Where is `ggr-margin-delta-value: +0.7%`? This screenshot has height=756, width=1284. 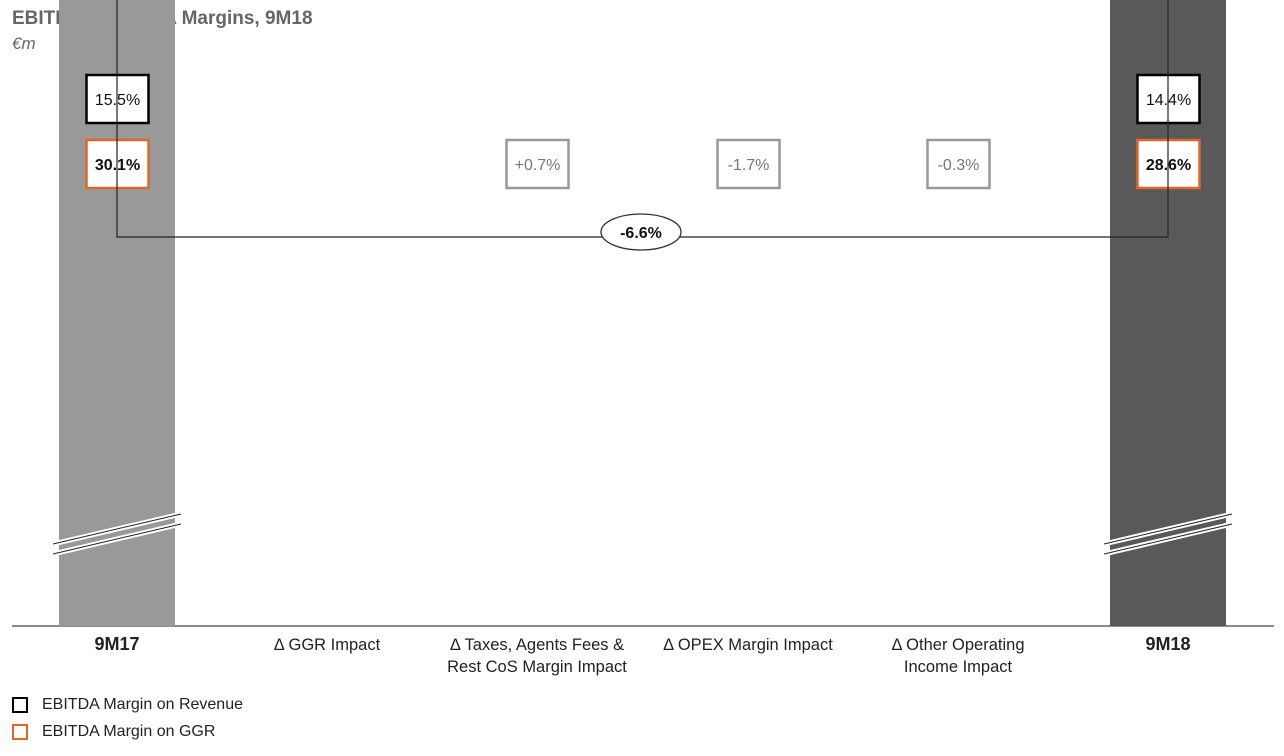 ggr-margin-delta-value: +0.7% is located at coordinates (538, 165).